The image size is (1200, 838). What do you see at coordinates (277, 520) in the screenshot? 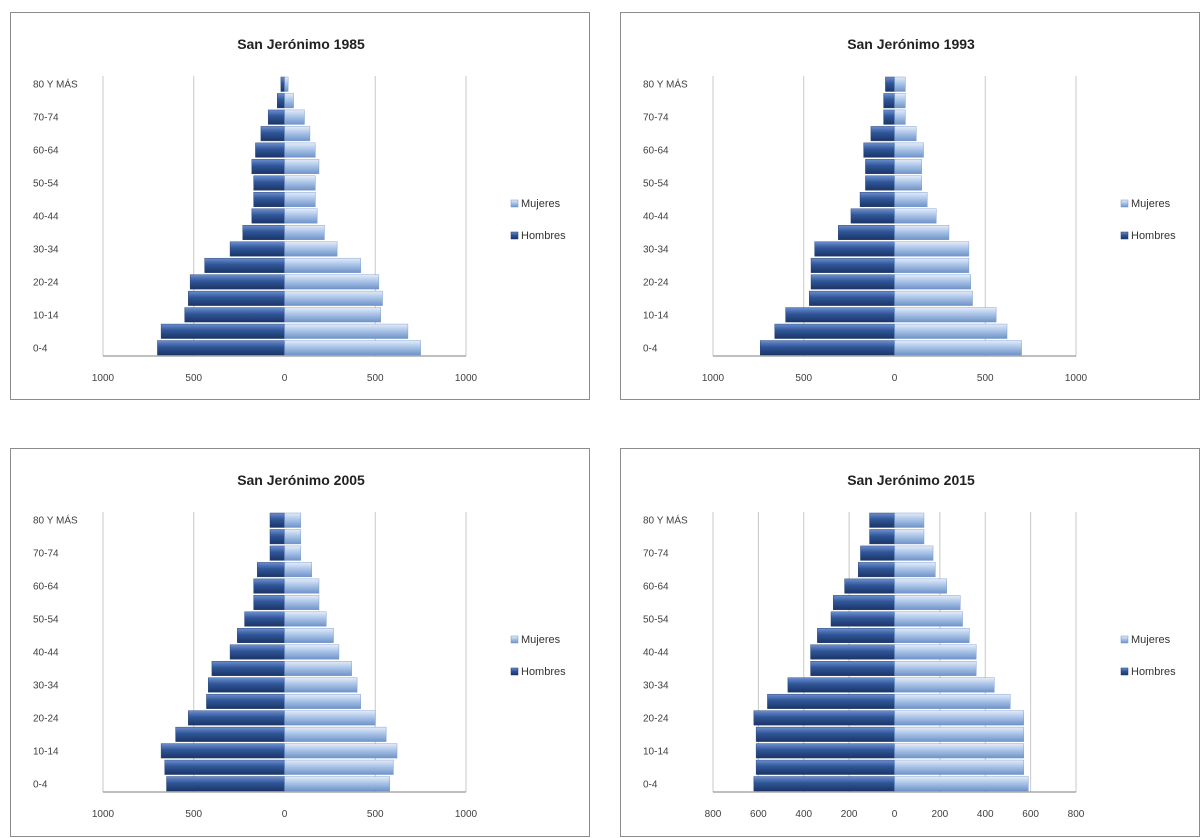
I see `bar-hombres-80 Y MÁS` at bounding box center [277, 520].